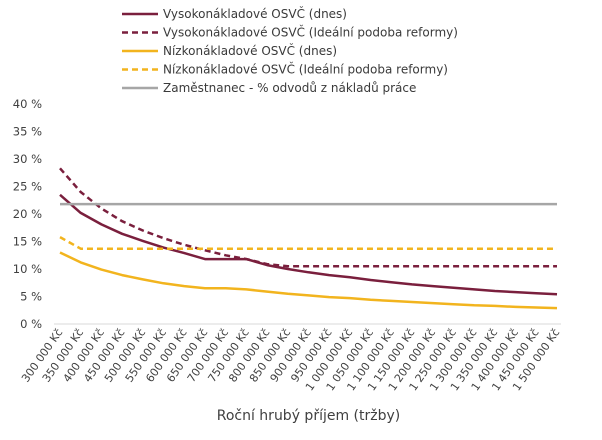 The image size is (602, 440). Describe the element at coordinates (27, 187) in the screenshot. I see `y-tick-label: 25 %` at that location.